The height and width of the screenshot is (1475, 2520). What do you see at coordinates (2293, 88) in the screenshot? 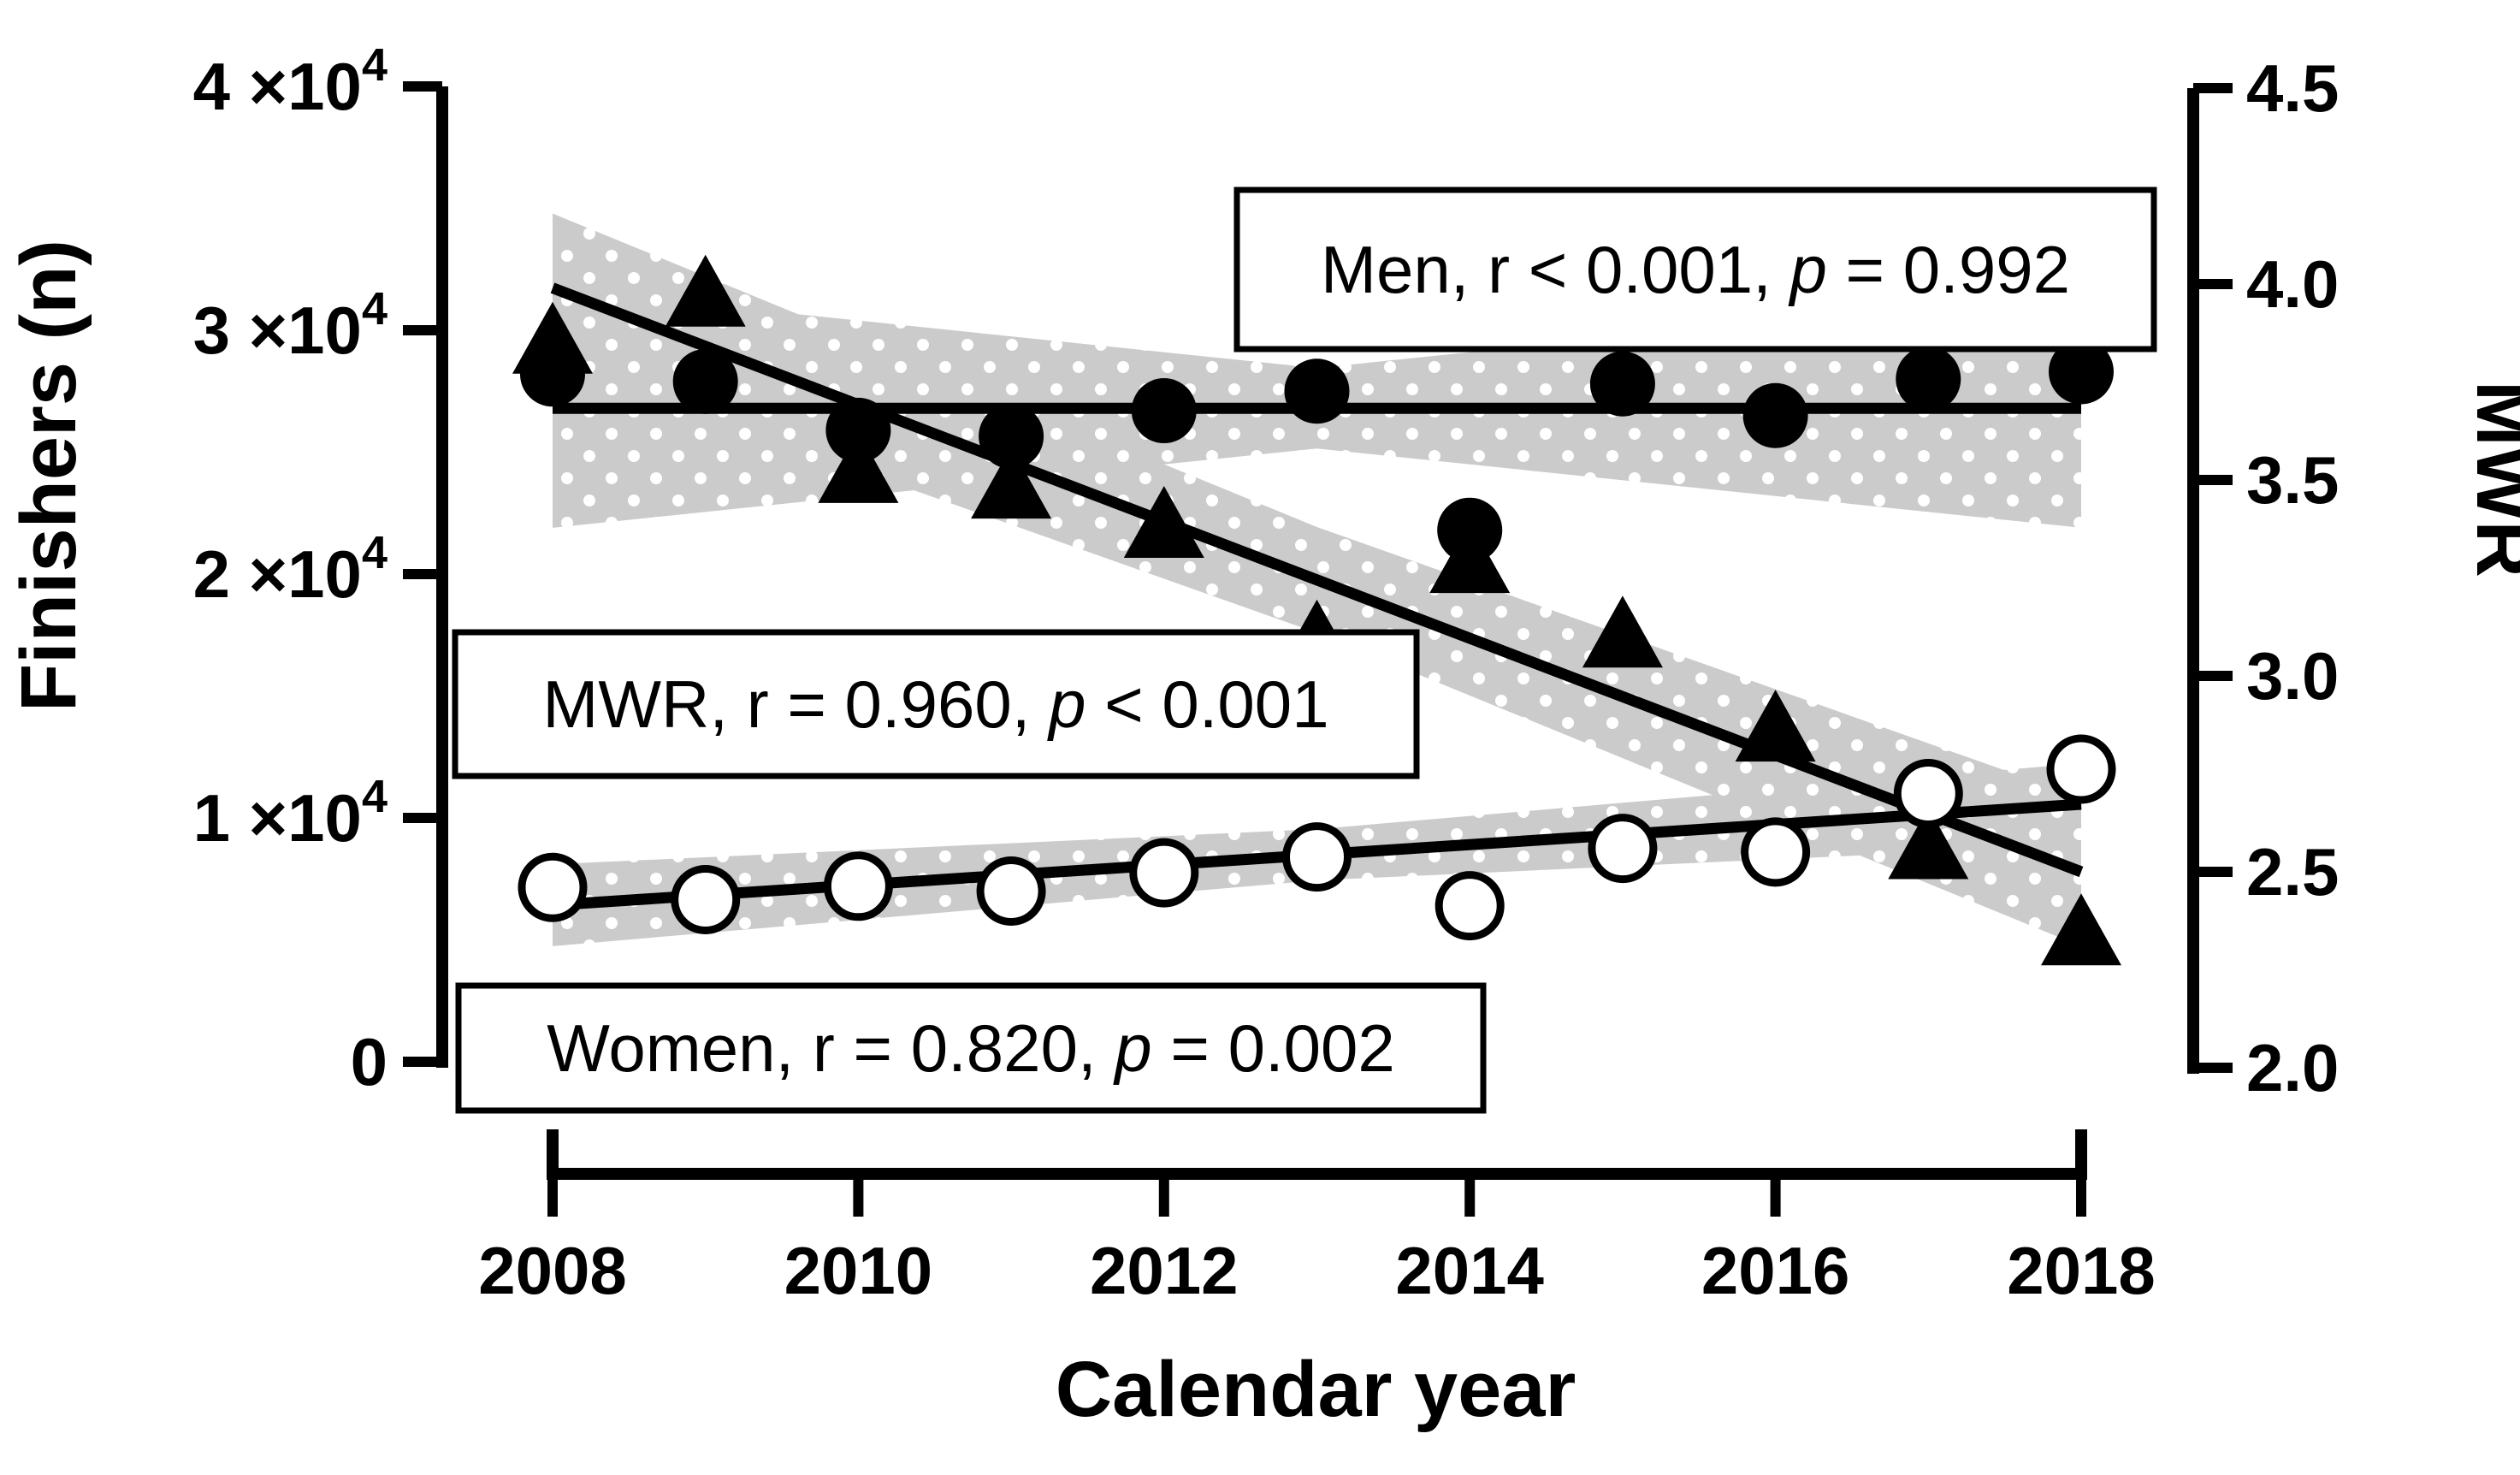
I see `right-tick-label: 4.5` at bounding box center [2293, 88].